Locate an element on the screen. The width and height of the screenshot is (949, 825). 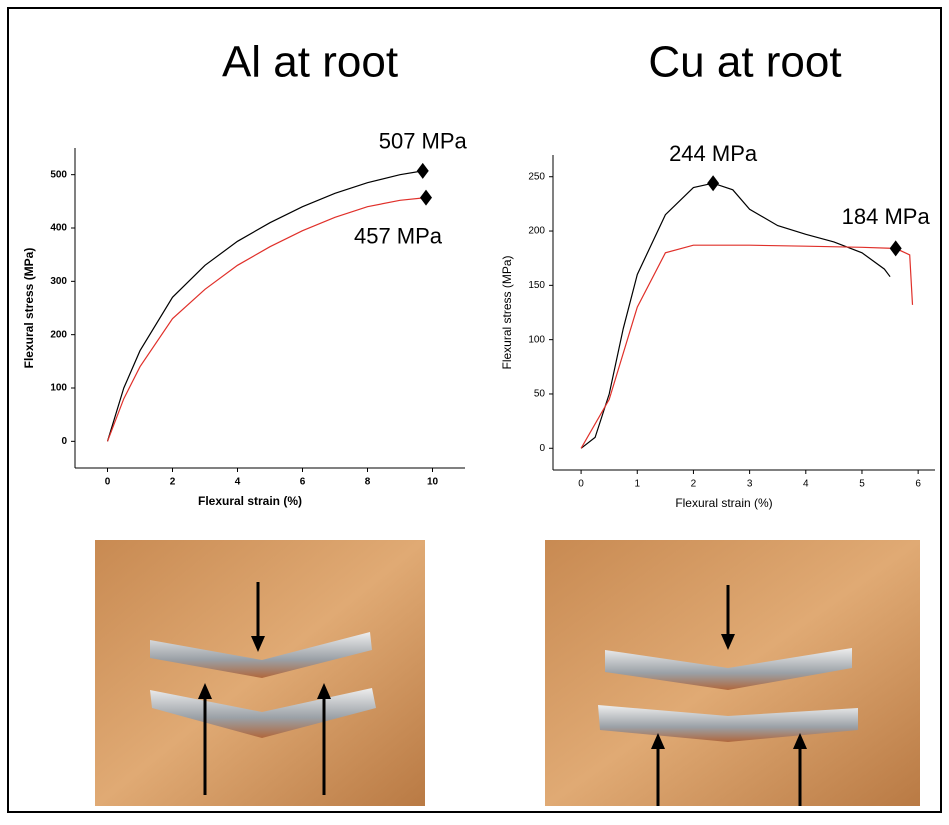
y-tick-label: 400 is located at coordinates (58, 228).